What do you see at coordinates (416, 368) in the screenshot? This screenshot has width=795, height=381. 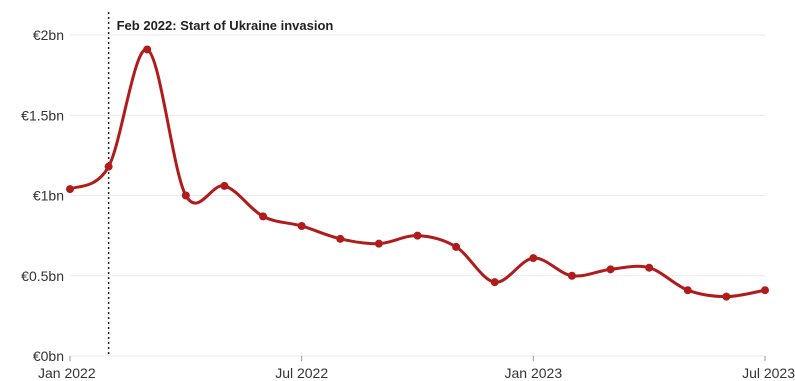 I see `x-axis: Jan 2022 Jul 2022 Jan 2023 Jul 2023` at bounding box center [416, 368].